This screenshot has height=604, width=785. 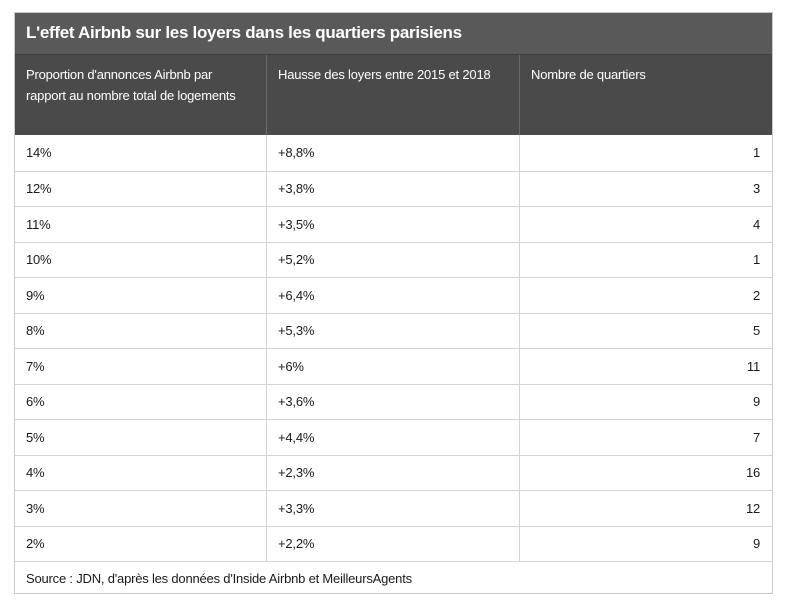 What do you see at coordinates (756, 295) in the screenshot?
I see `cell-district-count: 2` at bounding box center [756, 295].